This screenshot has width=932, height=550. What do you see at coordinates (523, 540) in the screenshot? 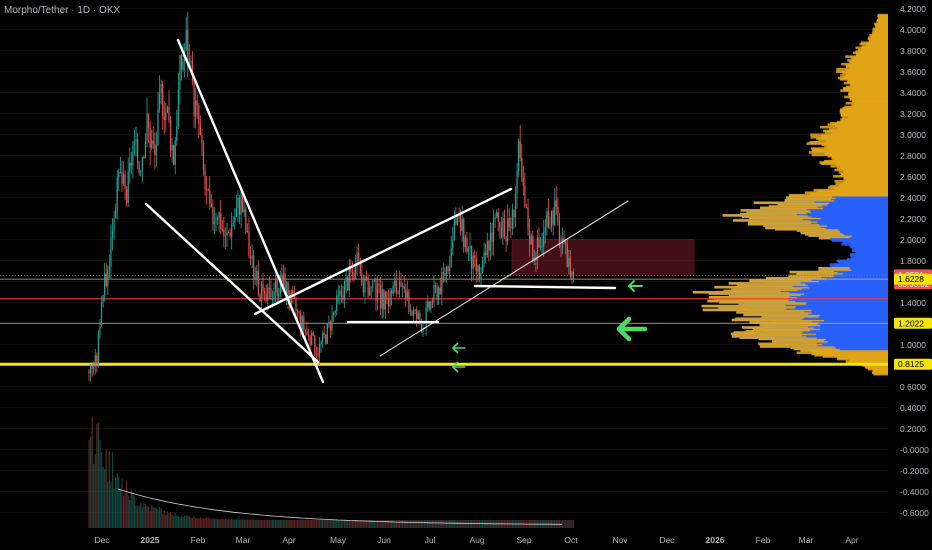
I see `x-tick-label: Sep` at bounding box center [523, 540].